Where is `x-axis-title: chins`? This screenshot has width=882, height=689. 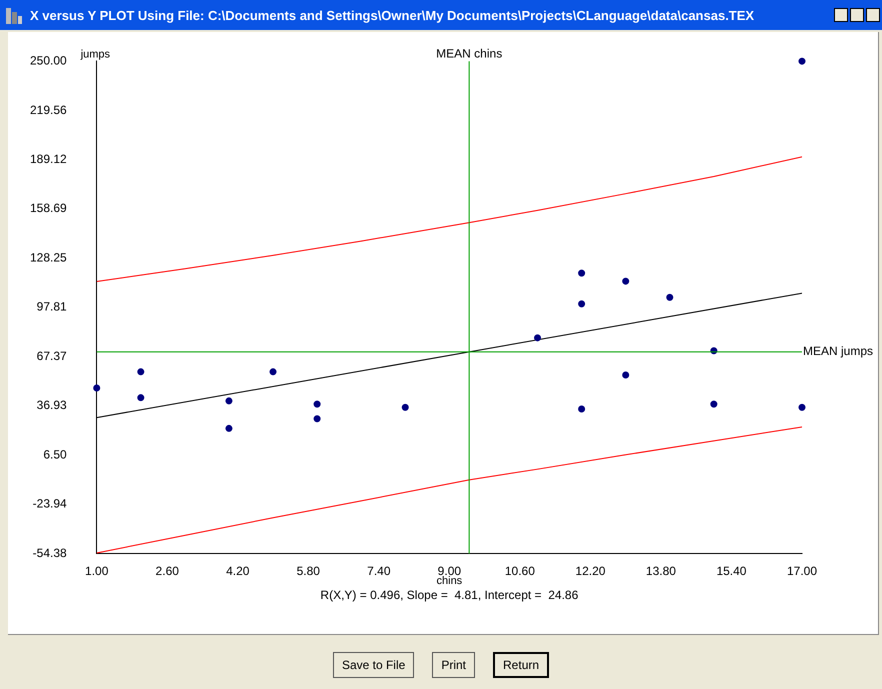 x-axis-title: chins is located at coordinates (449, 581).